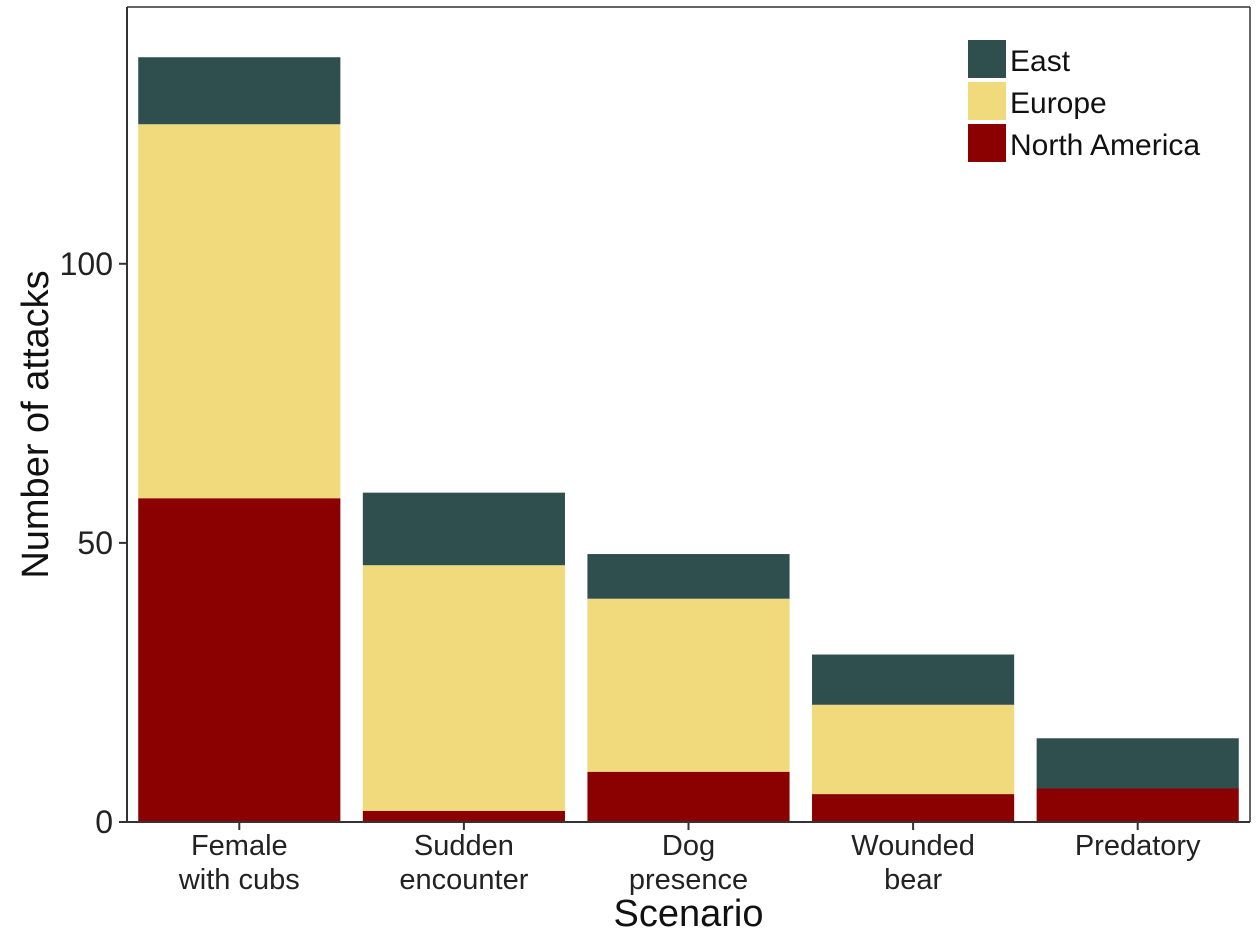  Describe the element at coordinates (987, 101) in the screenshot. I see `legend-swatch-europe` at that location.